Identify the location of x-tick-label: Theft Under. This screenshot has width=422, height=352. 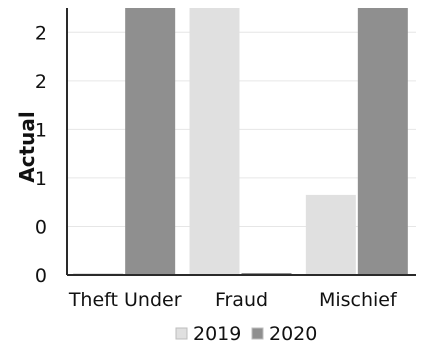
(125, 300).